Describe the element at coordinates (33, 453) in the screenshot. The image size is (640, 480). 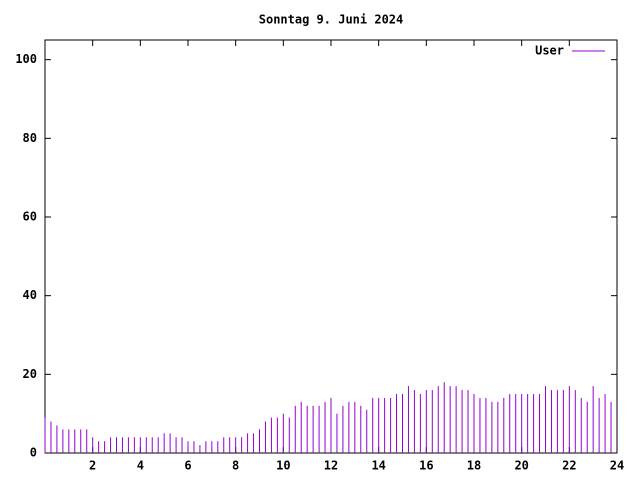
I see `y-tick-label: 0` at that location.